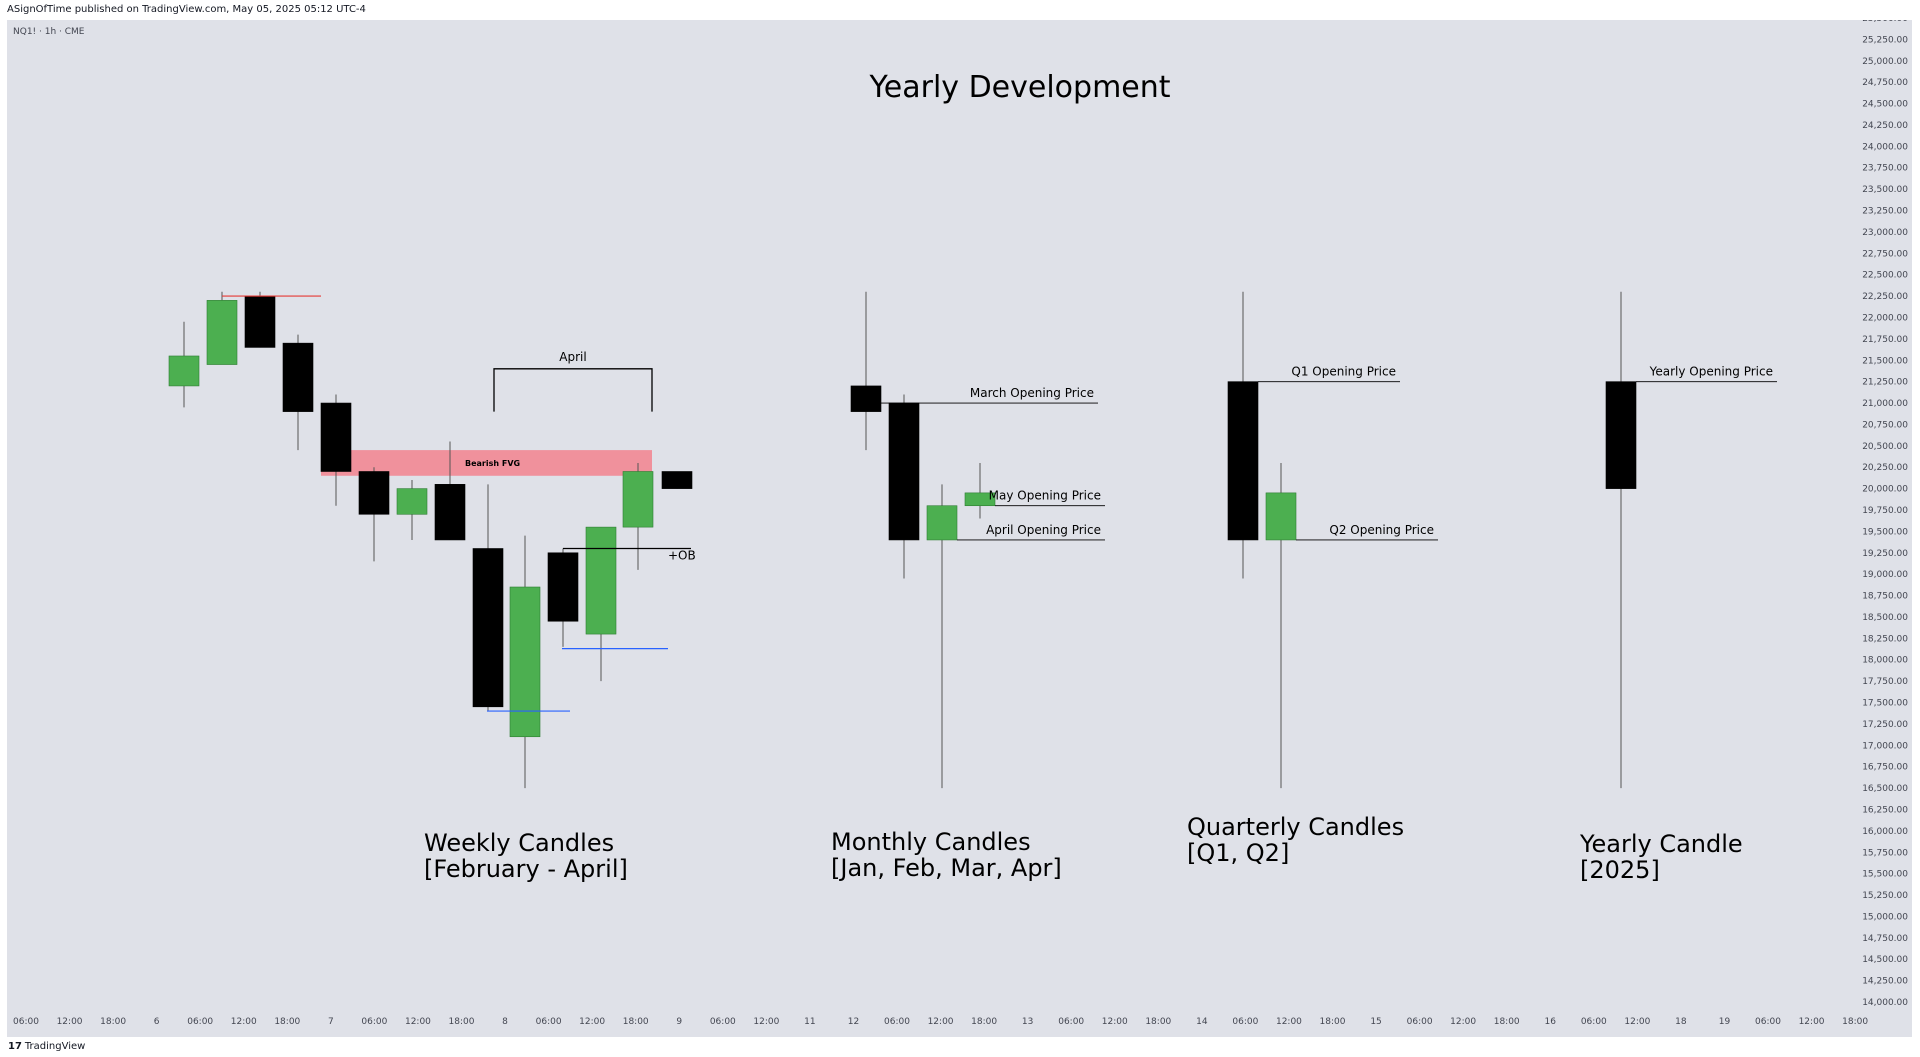  What do you see at coordinates (1885, 939) in the screenshot?
I see `y-tick-label: 14,750.00` at bounding box center [1885, 939].